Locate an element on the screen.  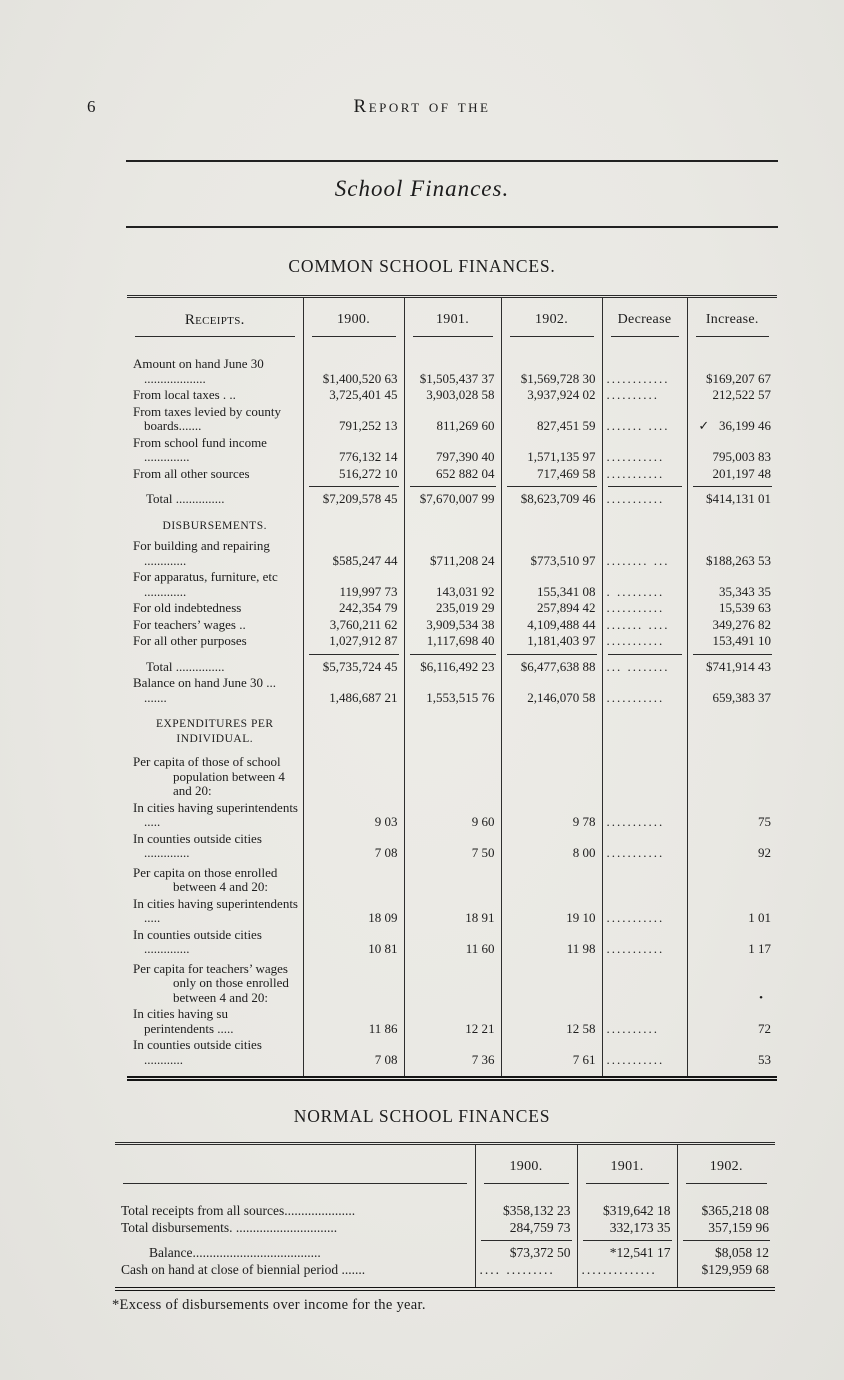
cell-value: 776,132 14 is located at coordinates (353, 450).